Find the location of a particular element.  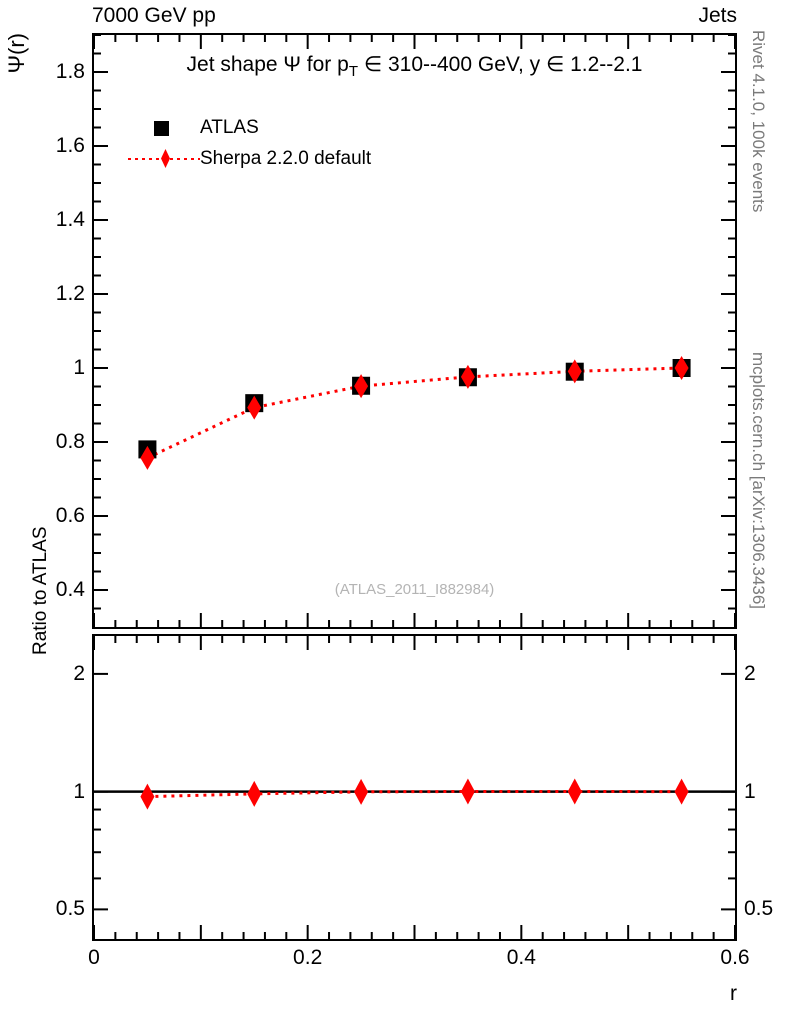

legend-item-atlas: ATLAS is located at coordinates (249, 127).